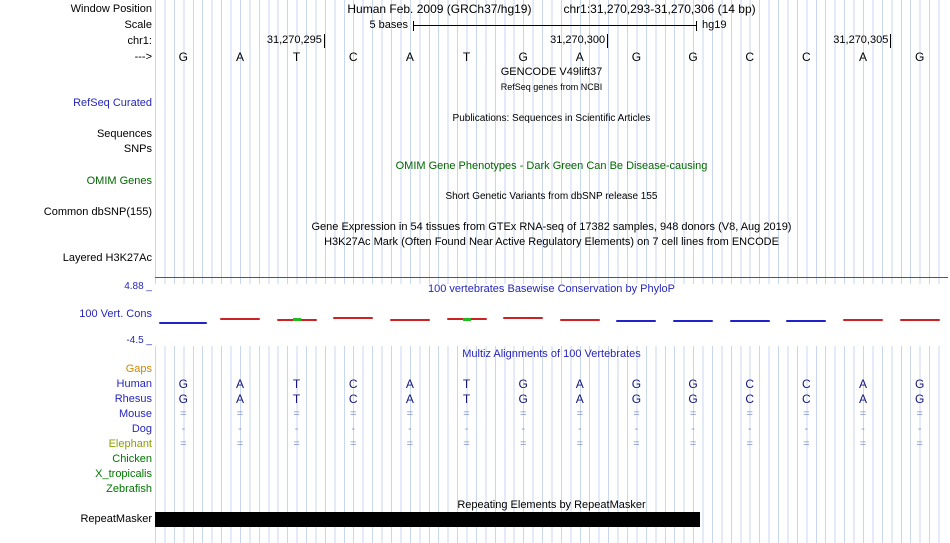 The height and width of the screenshot is (543, 950). I want to click on track-title-multiz: Multiz Alignments of 100 Vertebrates, so click(551, 354).